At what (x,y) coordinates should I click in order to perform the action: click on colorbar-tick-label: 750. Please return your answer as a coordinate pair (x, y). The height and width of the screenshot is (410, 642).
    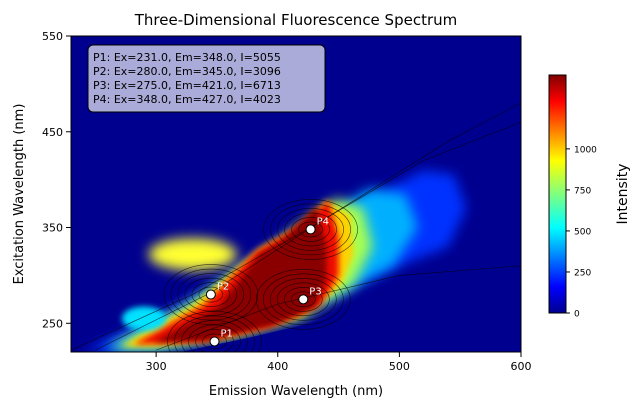
    Looking at the image, I should click on (582, 191).